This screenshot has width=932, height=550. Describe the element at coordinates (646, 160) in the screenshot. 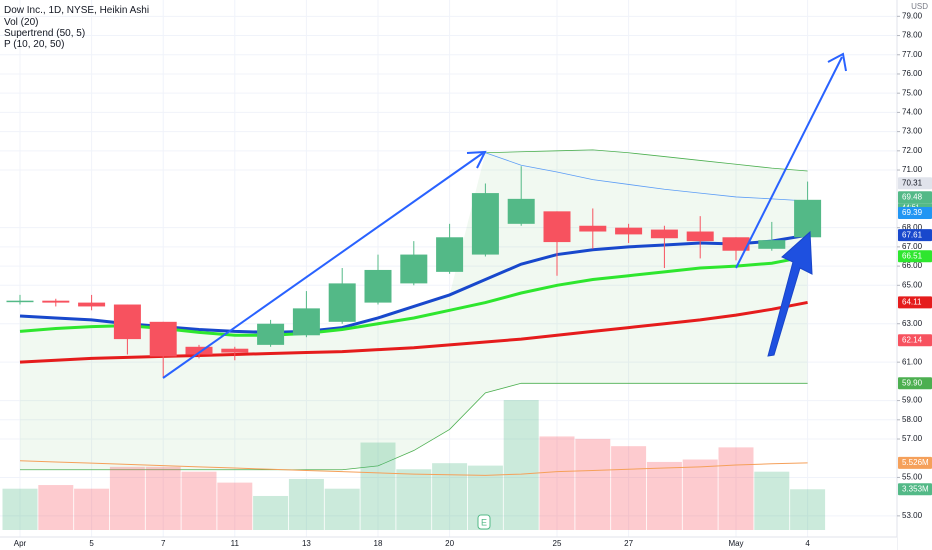

I see `band-upper` at that location.